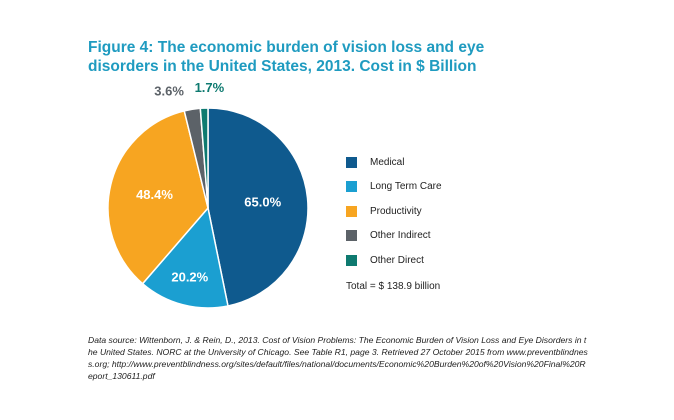 Image resolution: width=674 pixels, height=420 pixels. I want to click on legend-label-medical: Medical, so click(387, 162).